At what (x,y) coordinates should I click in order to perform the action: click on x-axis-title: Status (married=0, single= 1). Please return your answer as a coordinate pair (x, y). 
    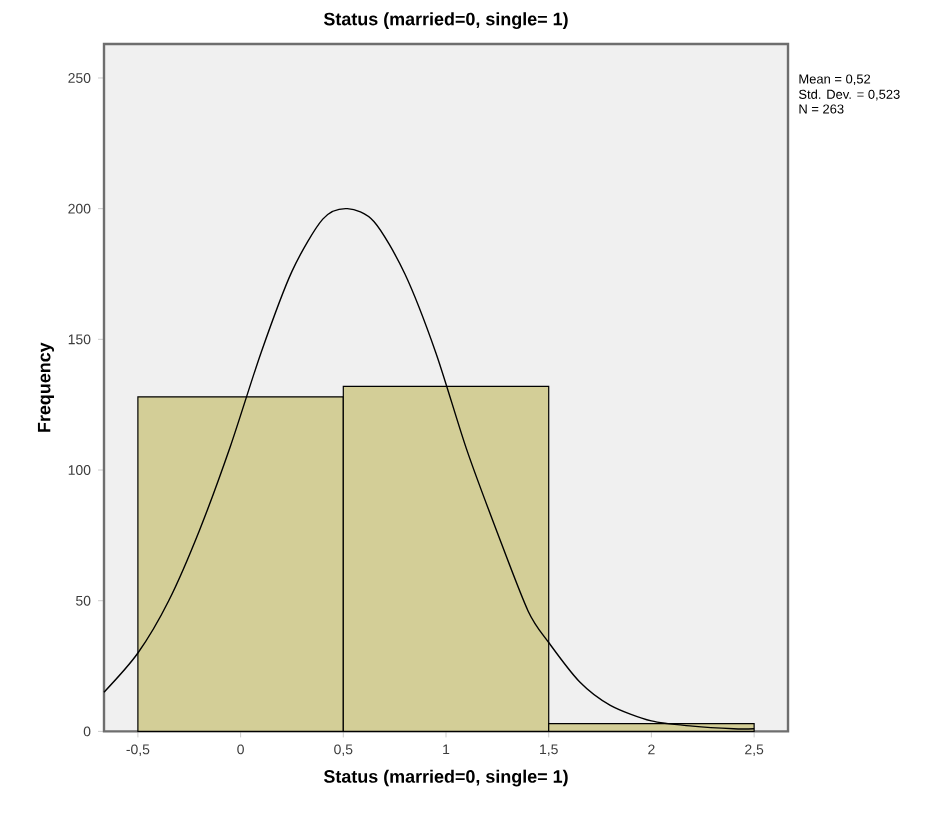
    Looking at the image, I should click on (445, 778).